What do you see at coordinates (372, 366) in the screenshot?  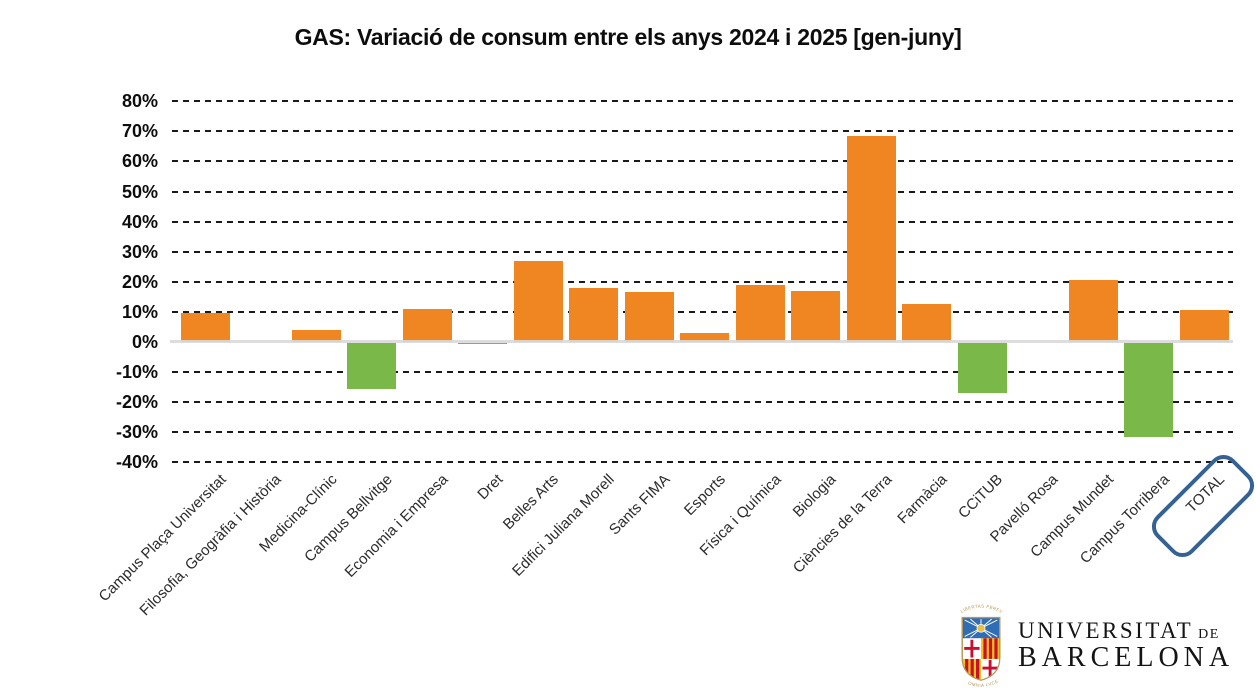 I see `bar-campus-bellvitge` at bounding box center [372, 366].